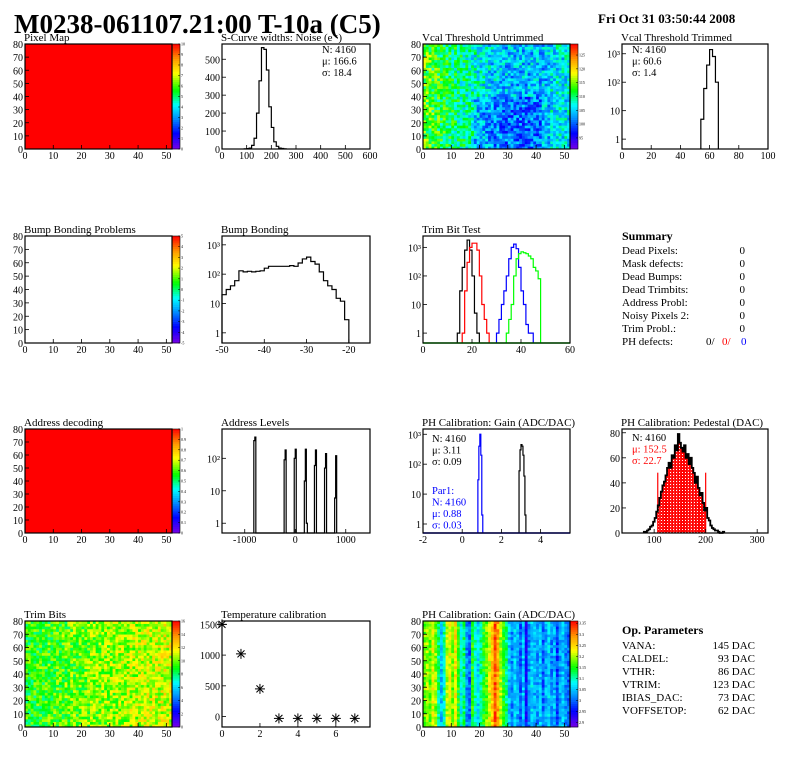 Image resolution: width=796 pixels, height=772 pixels. What do you see at coordinates (212, 60) in the screenshot?
I see `y-tick-label: 500` at bounding box center [212, 60].